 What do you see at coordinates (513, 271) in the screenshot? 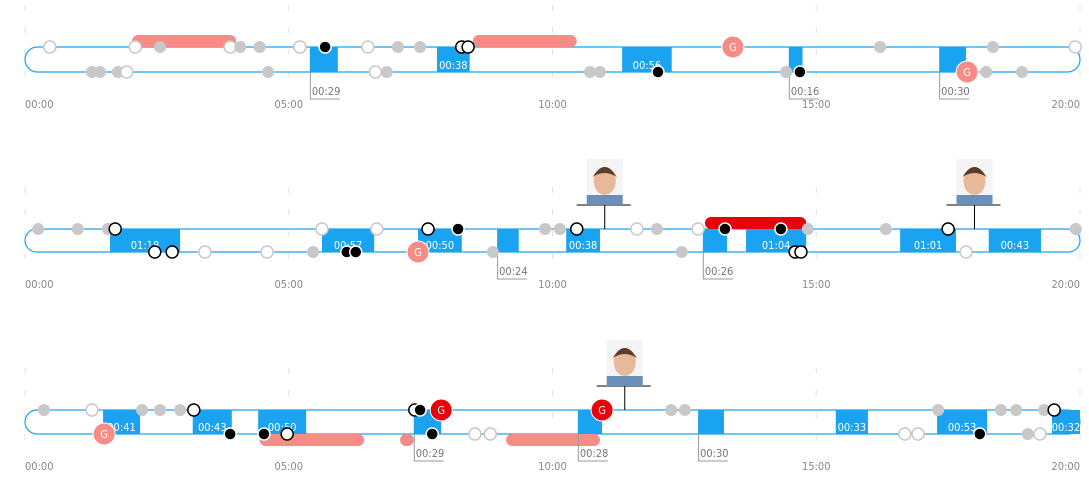
I see `block-label: 00:24` at bounding box center [513, 271].